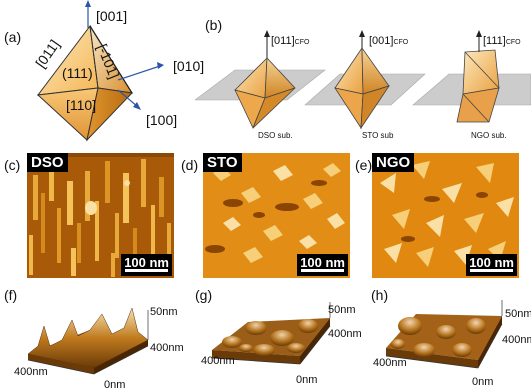 The height and width of the screenshot is (391, 531). I want to click on panel-b-substrate-dso-label: DSO sub., so click(275, 135).